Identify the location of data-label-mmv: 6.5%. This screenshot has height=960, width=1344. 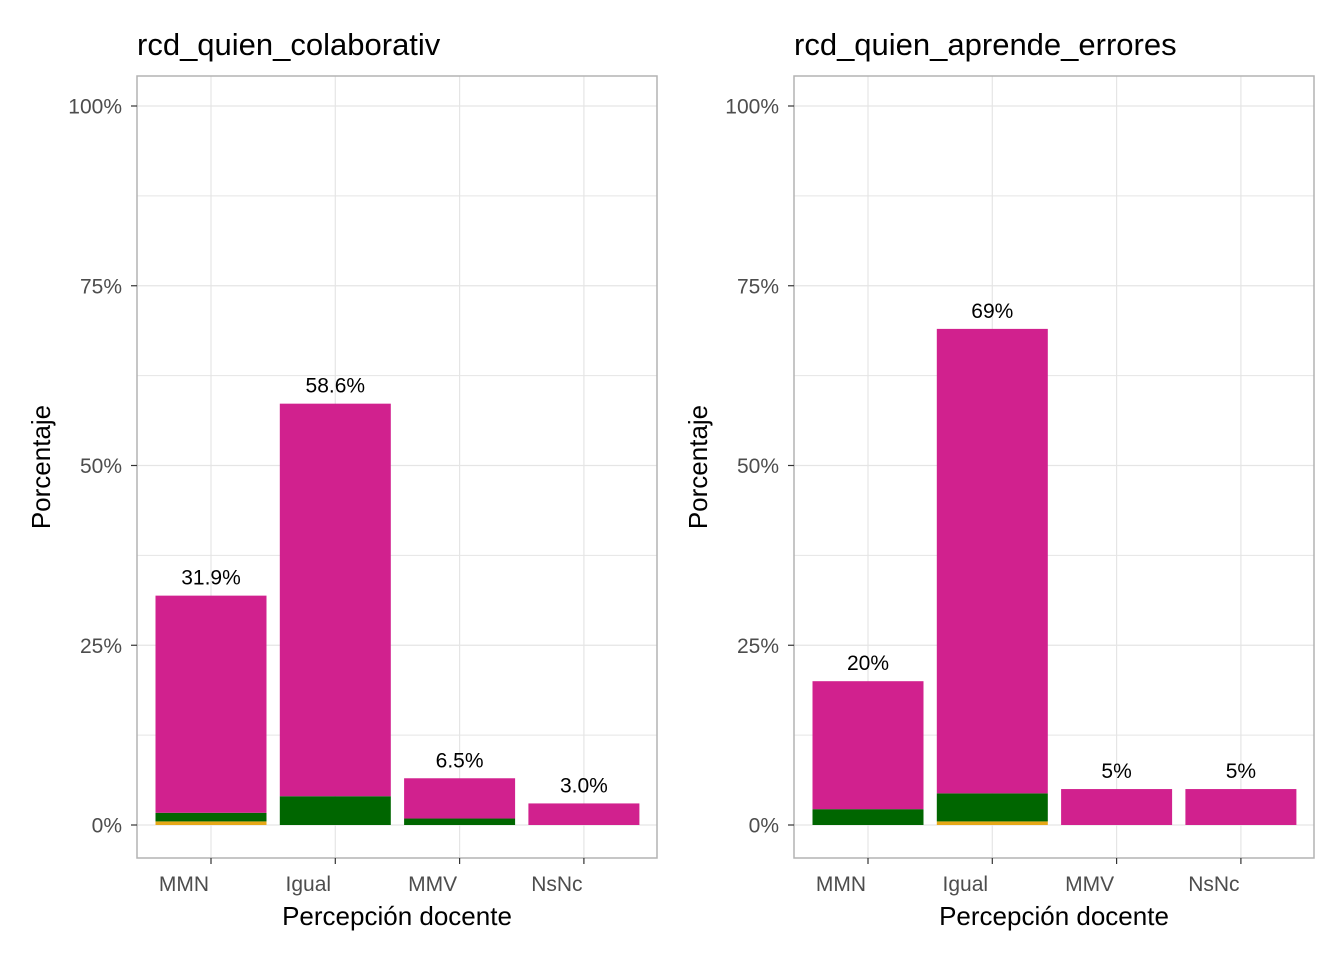
(460, 760).